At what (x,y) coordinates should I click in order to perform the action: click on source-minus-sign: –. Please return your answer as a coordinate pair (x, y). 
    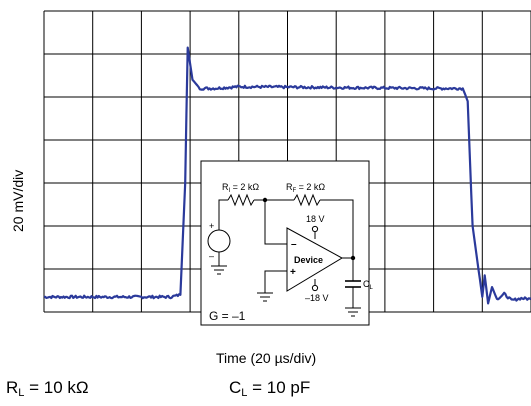
    Looking at the image, I should click on (211, 256).